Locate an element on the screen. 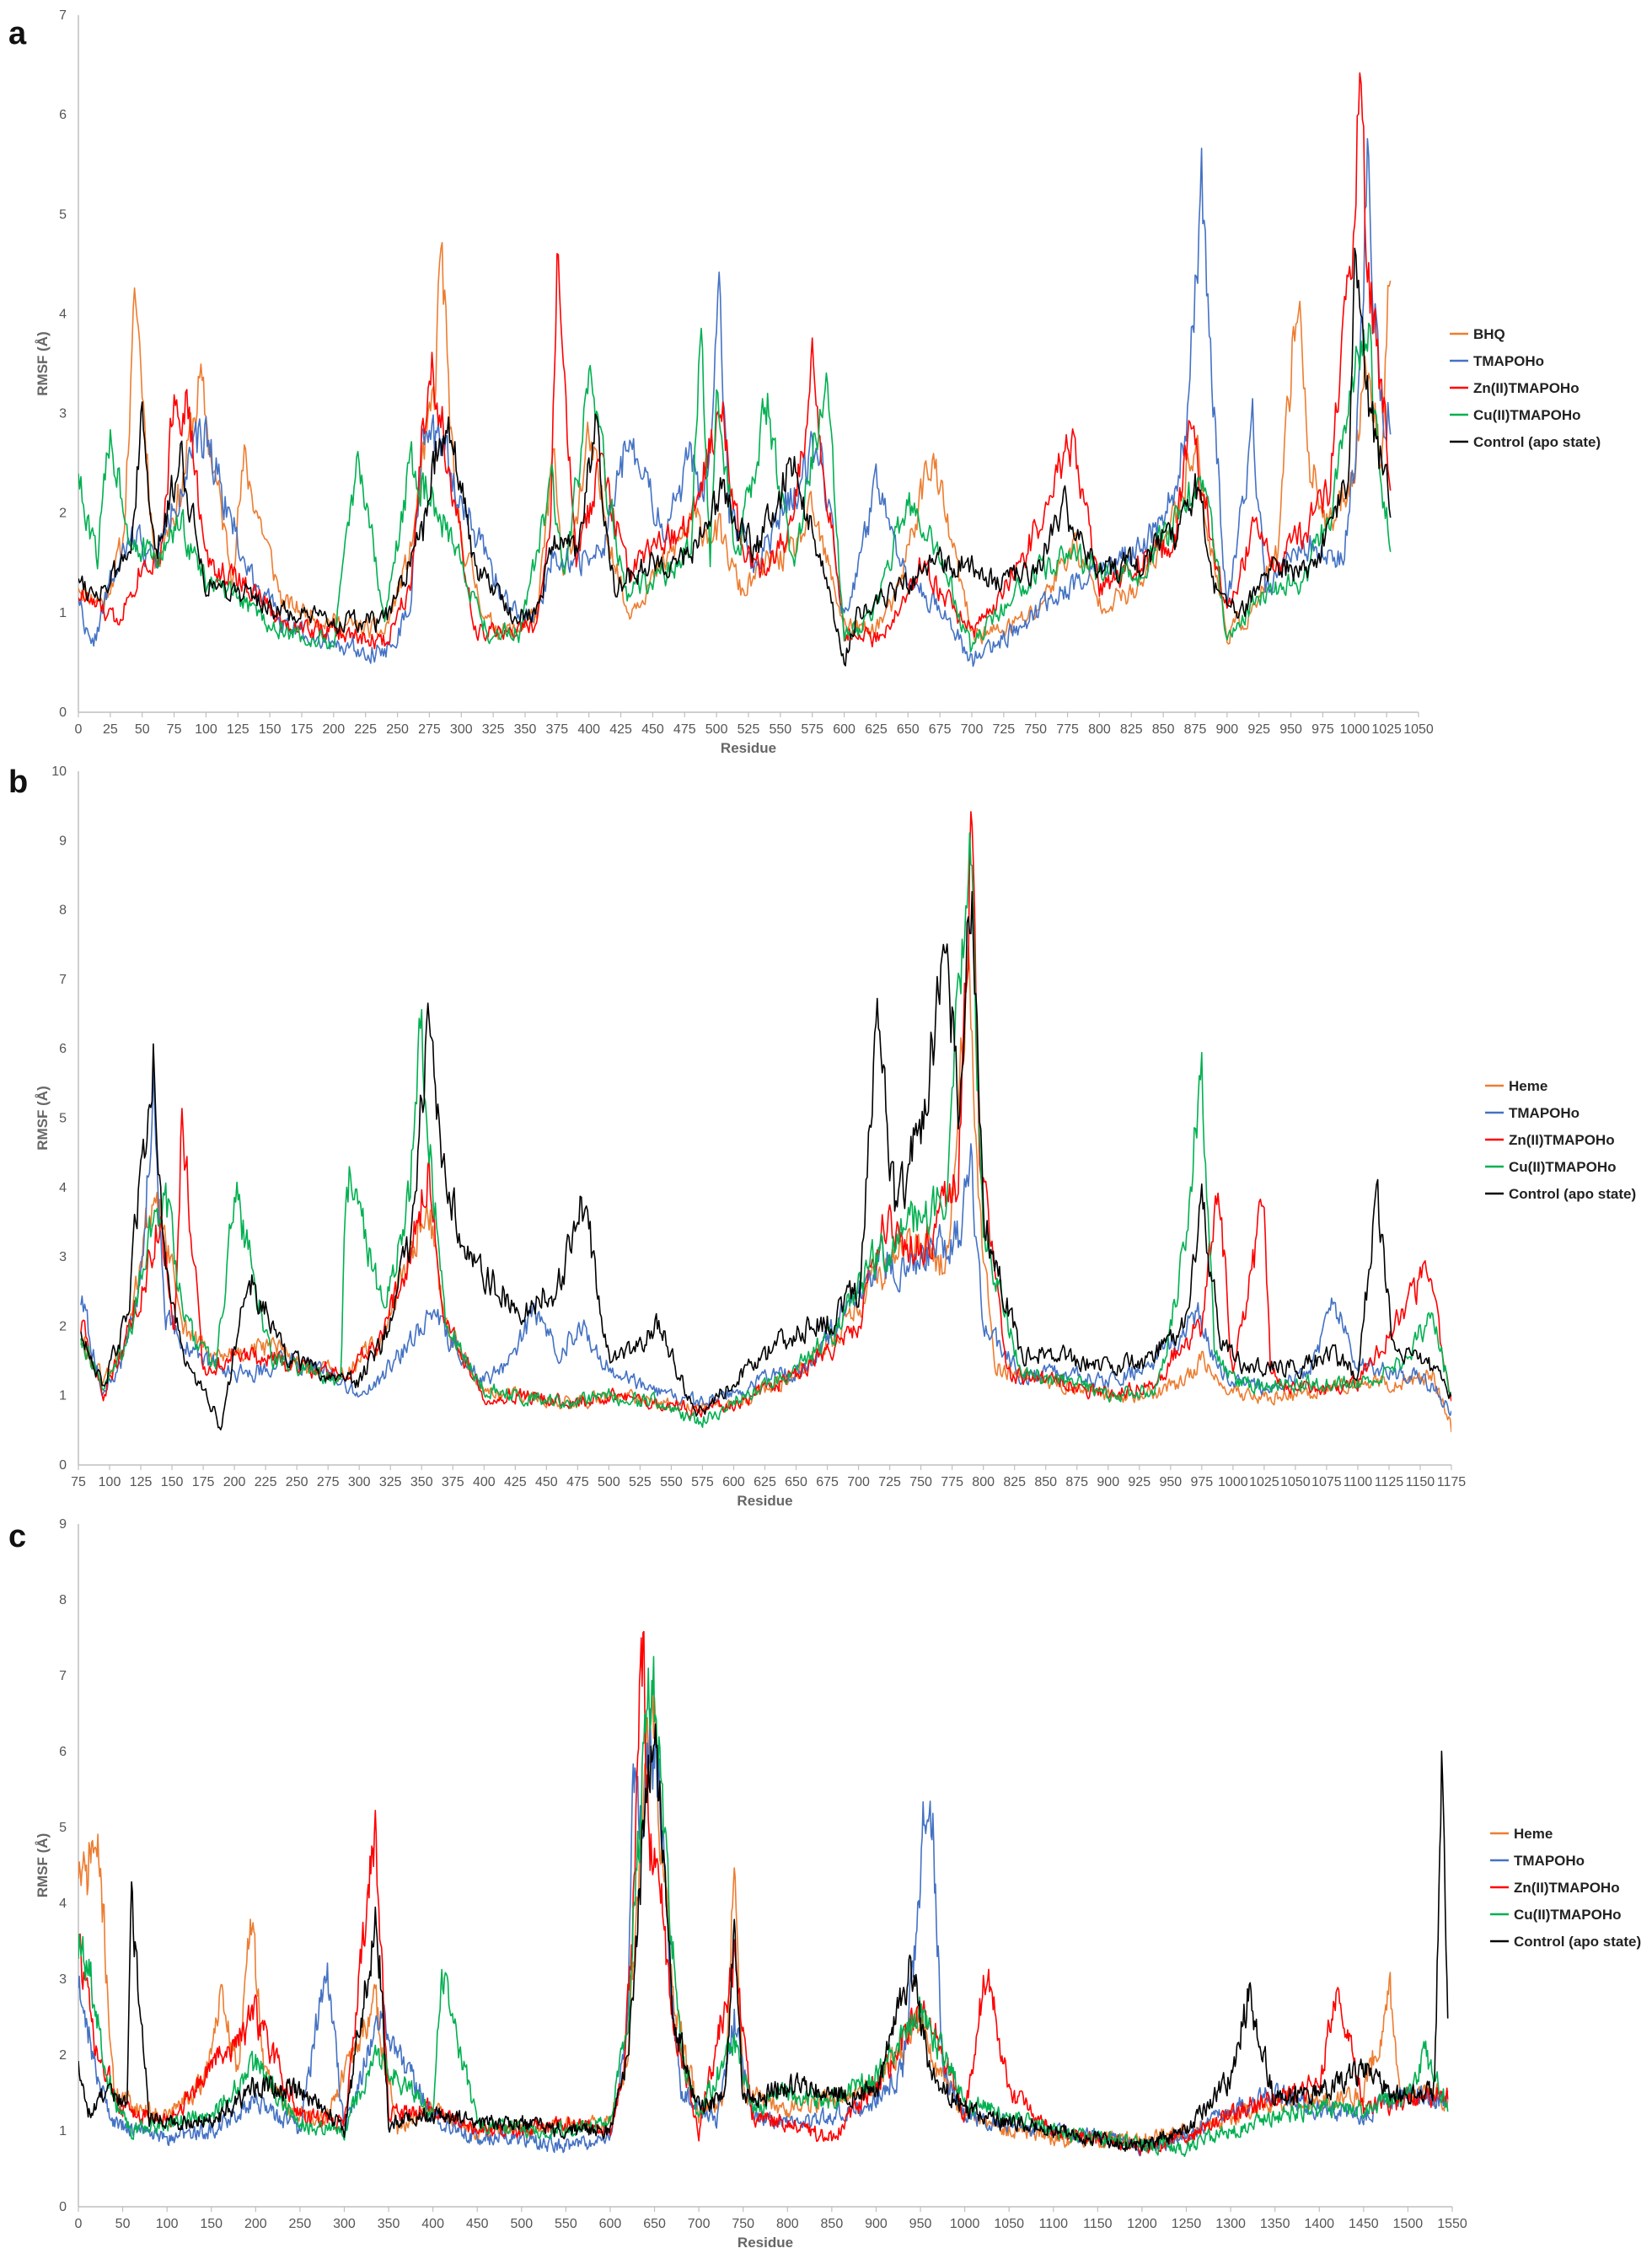 The height and width of the screenshot is (2259, 1652). panel-letter: c is located at coordinates (17, 1536).